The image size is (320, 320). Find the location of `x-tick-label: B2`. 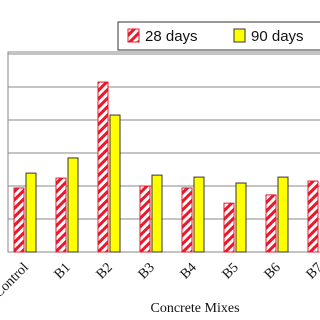

x-tick-label: B2 is located at coordinates (105, 271).